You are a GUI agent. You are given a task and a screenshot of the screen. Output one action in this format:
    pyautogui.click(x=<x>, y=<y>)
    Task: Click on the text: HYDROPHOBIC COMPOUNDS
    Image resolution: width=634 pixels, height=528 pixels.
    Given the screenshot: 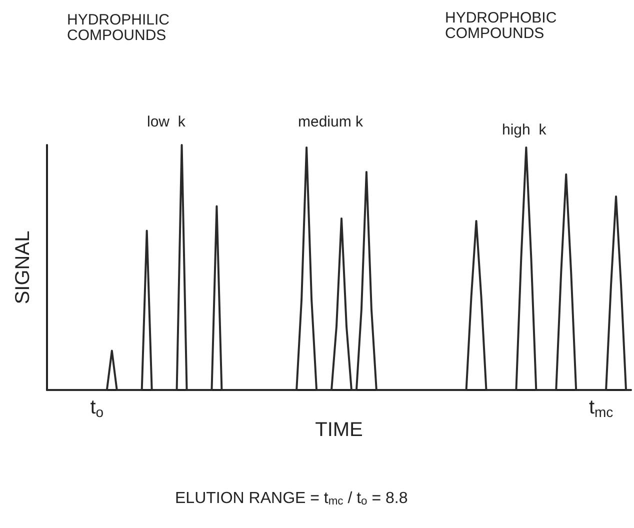 What is the action you would take?
    pyautogui.click(x=501, y=25)
    